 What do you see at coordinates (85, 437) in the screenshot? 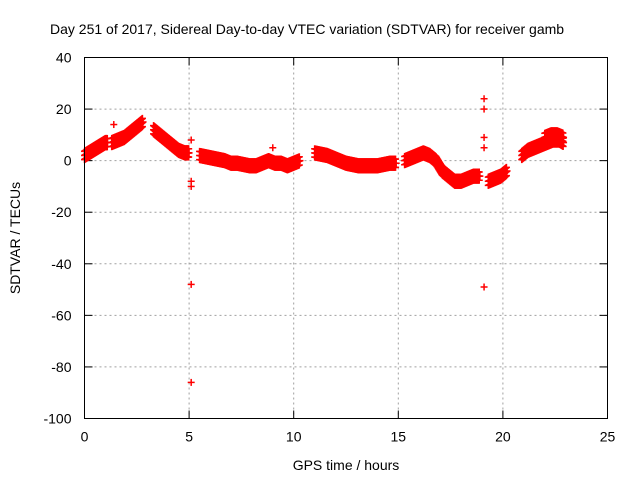
I see `x-tick-label: 0` at bounding box center [85, 437].